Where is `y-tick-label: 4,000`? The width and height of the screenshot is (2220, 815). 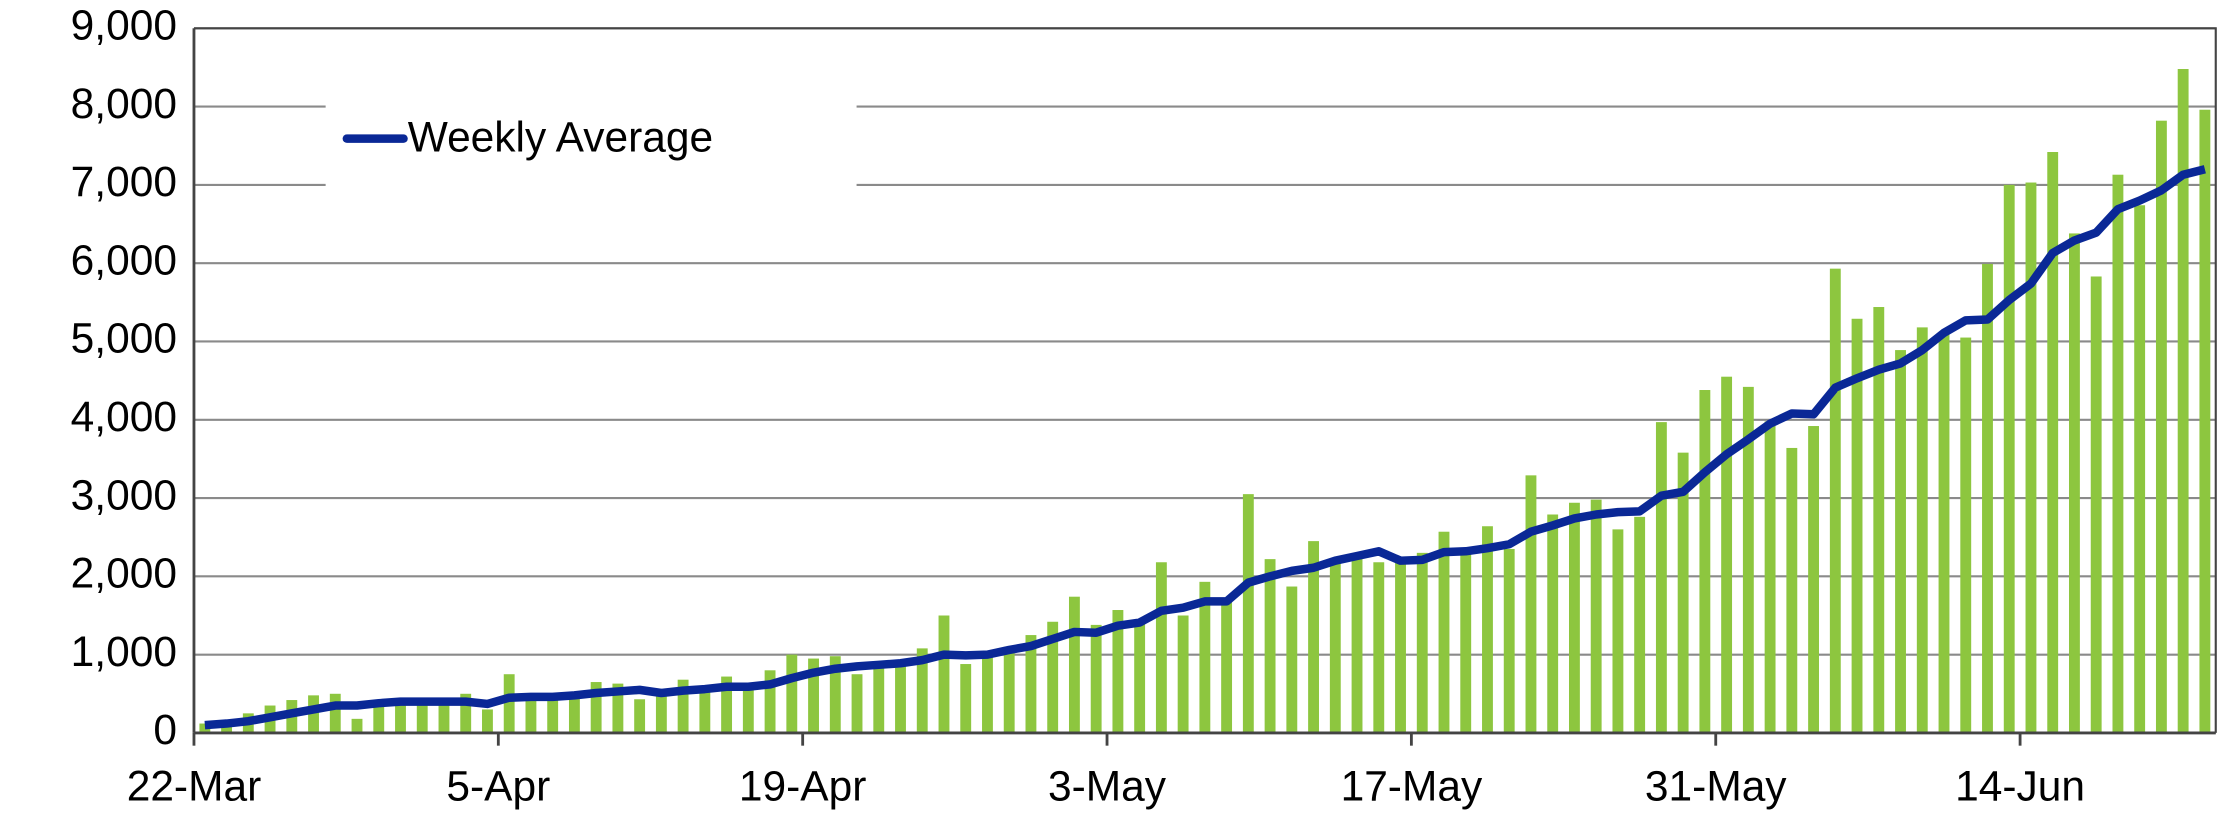
y-tick-label: 4,000 is located at coordinates (124, 416).